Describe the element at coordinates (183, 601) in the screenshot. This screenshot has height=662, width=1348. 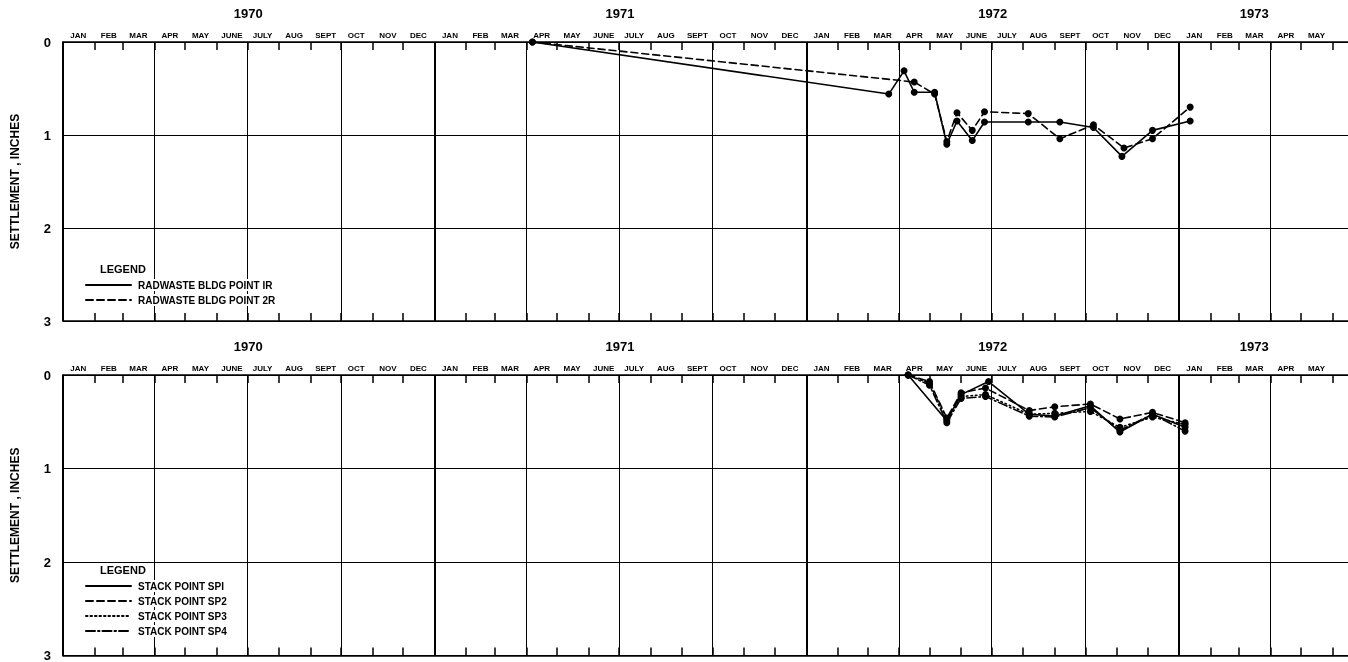
I see `legend-label: STACK POINT SP2` at that location.